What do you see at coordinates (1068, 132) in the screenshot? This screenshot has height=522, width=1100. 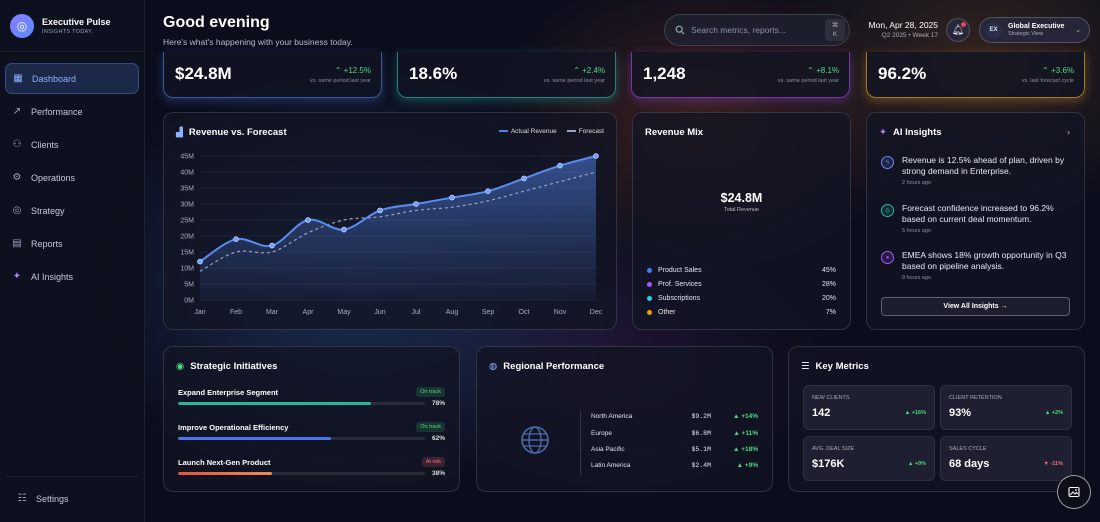 I see `chevron-right-icon: ›` at bounding box center [1068, 132].